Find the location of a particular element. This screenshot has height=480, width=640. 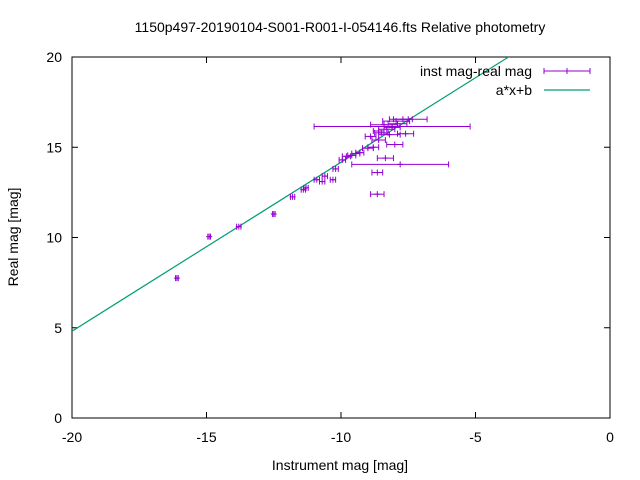

legend-label-inst: inst mag-real mag is located at coordinates (476, 71).